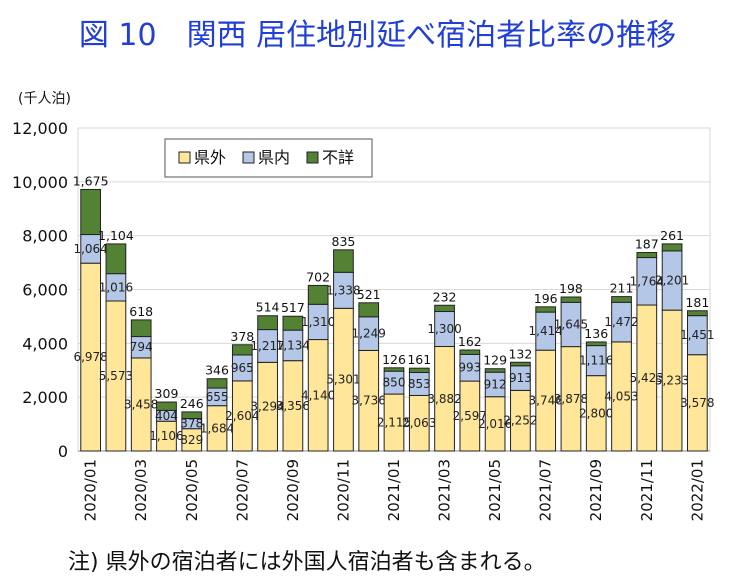  What do you see at coordinates (116, 376) in the screenshot?
I see `data-label: 5,573` at bounding box center [116, 376].